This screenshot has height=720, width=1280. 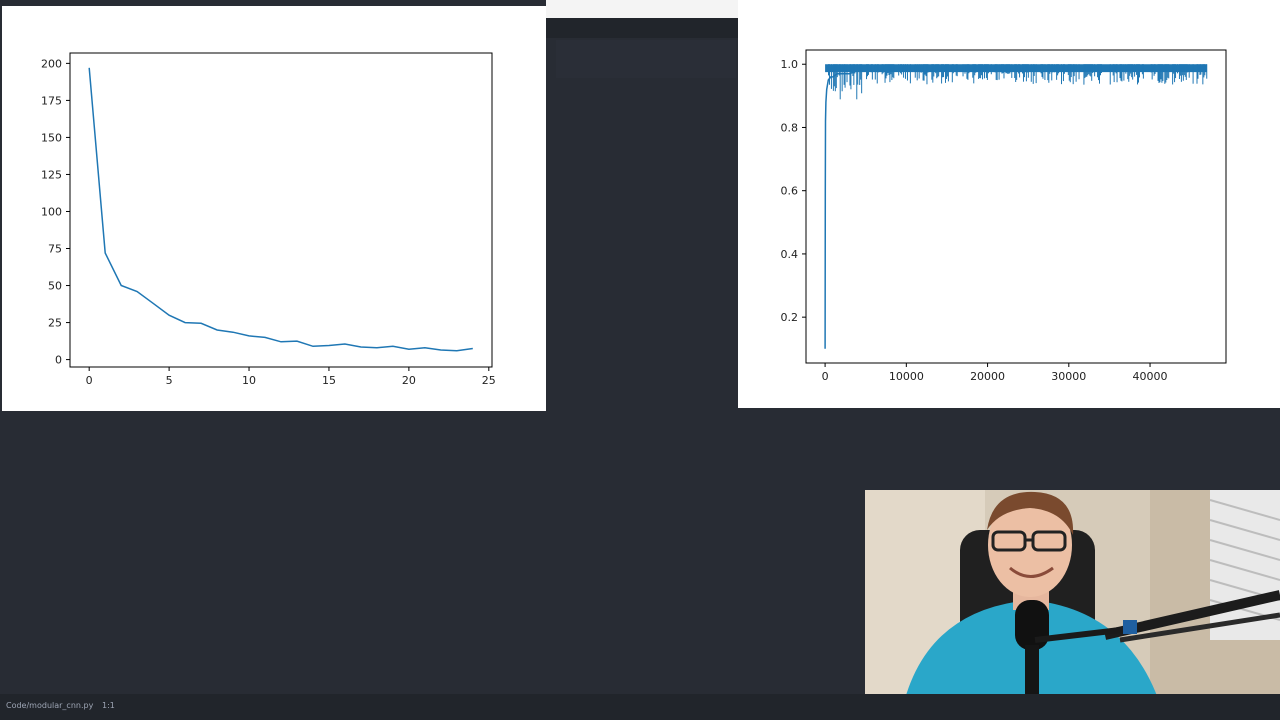 I want to click on editor-tab-strip, so click(x=642, y=28).